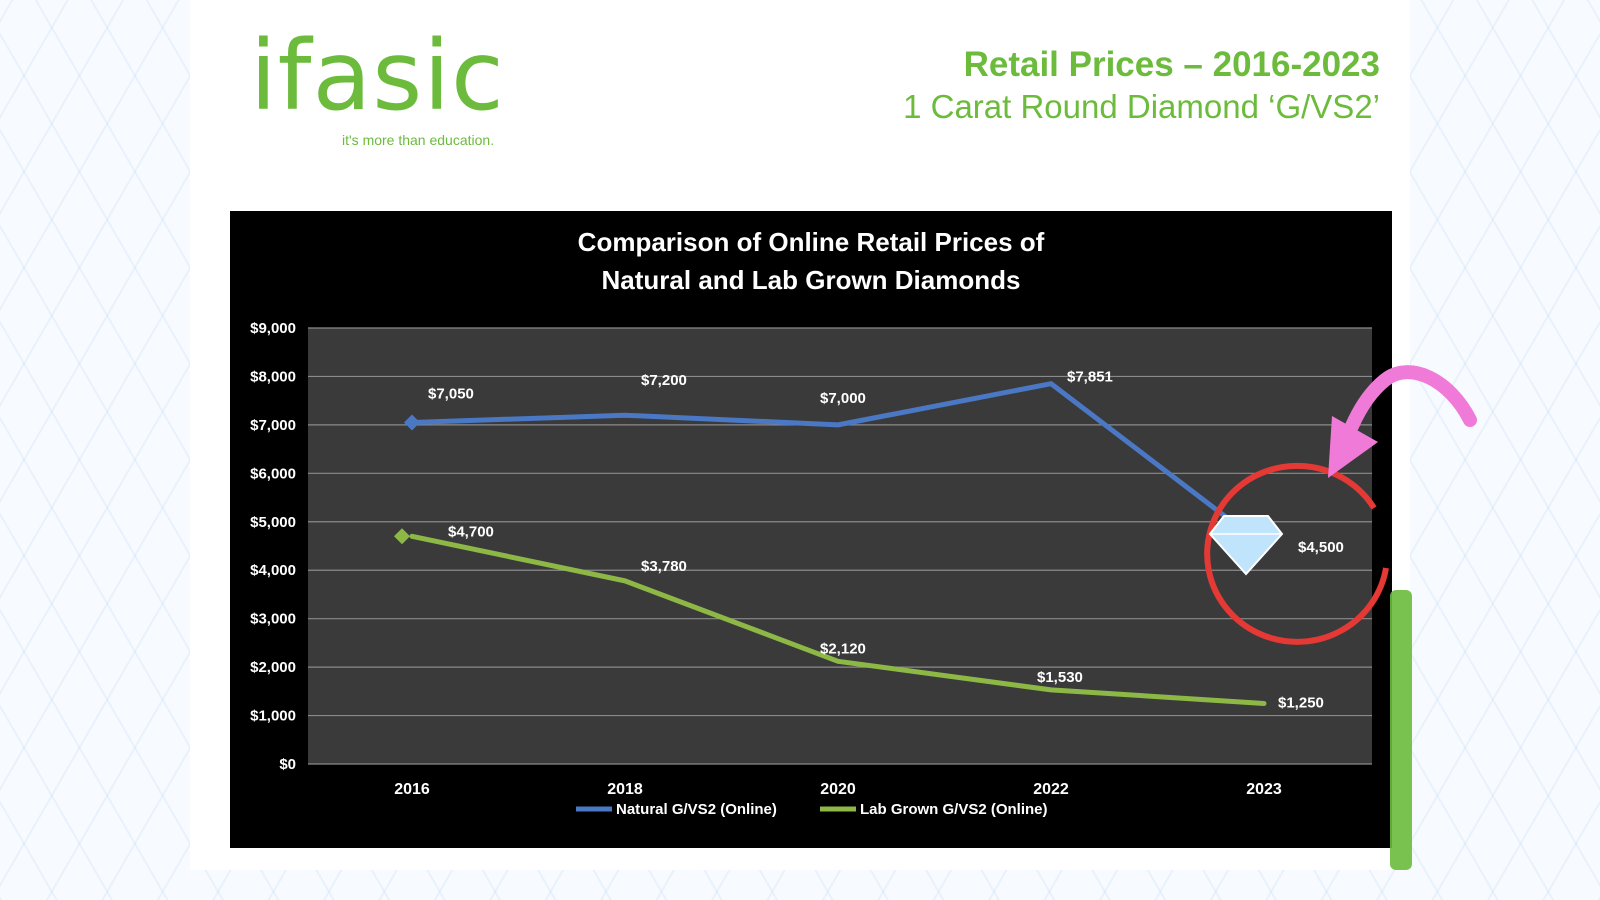 The width and height of the screenshot is (1600, 900). What do you see at coordinates (273, 619) in the screenshot?
I see `y-tick-label: $3,000` at bounding box center [273, 619].